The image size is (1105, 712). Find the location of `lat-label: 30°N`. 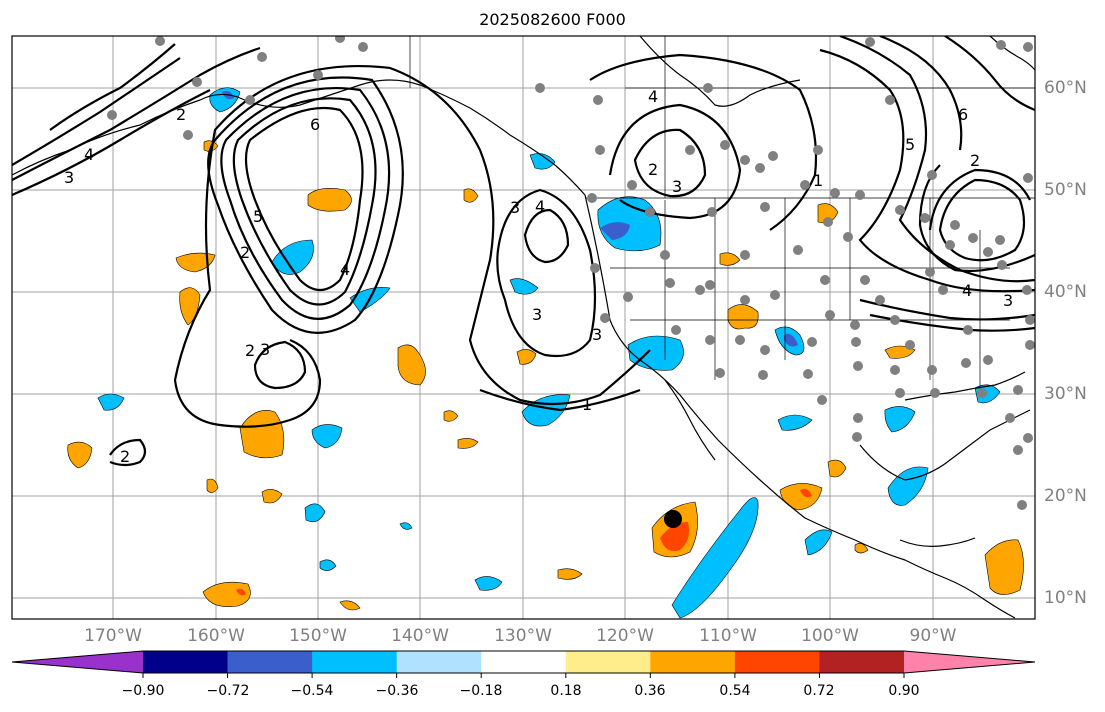

lat-label: 30°N is located at coordinates (1065, 394).